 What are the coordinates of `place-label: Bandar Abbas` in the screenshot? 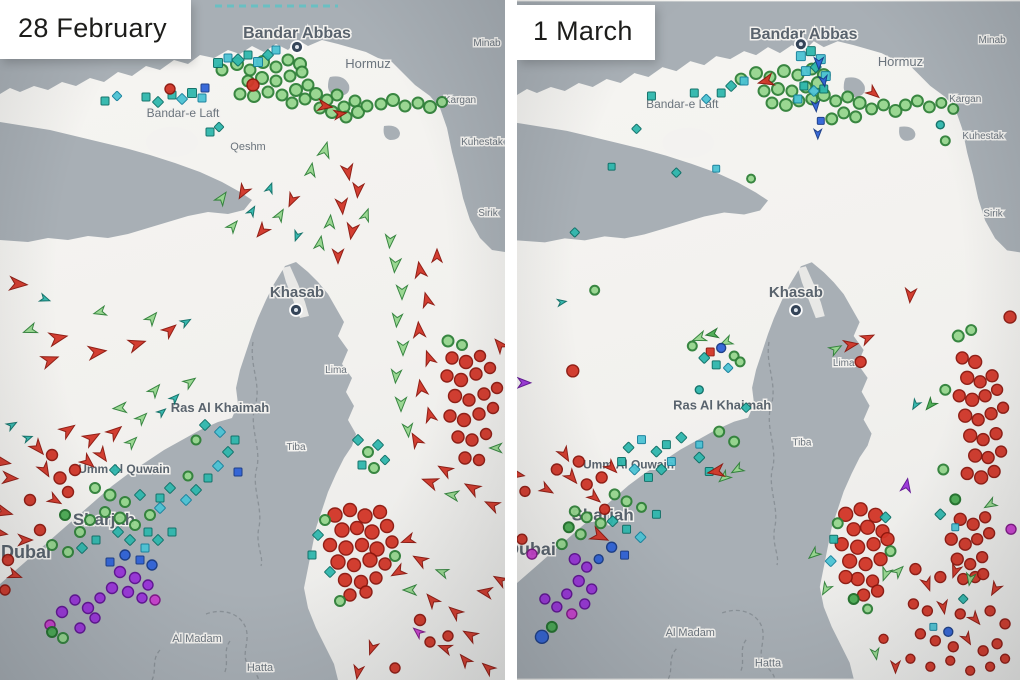 It's located at (803, 34).